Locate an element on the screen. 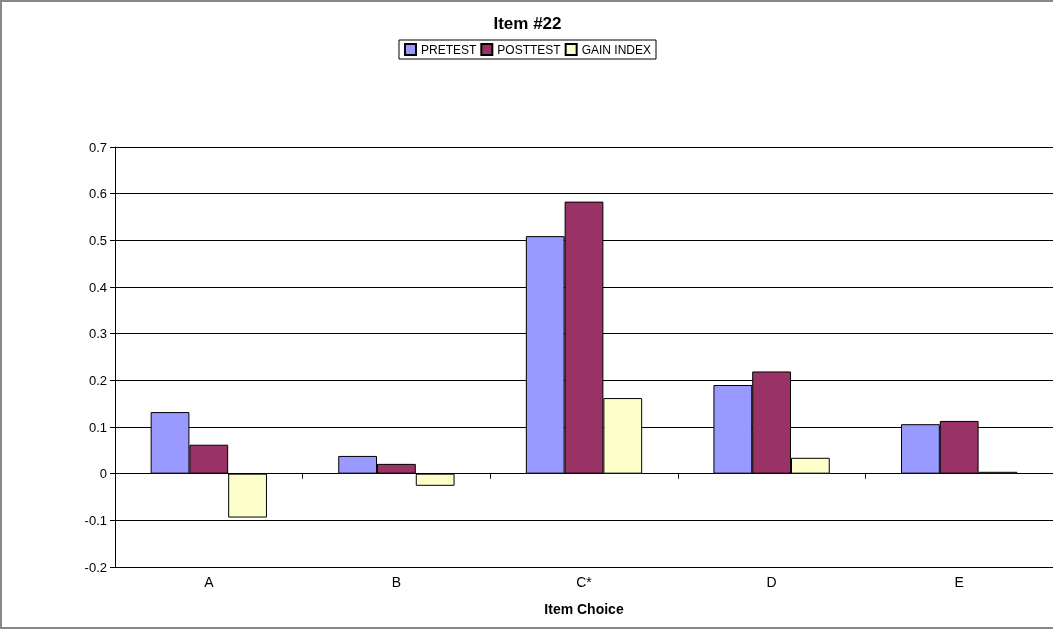 The height and width of the screenshot is (629, 1053). y-tick-label: 0.5 is located at coordinates (97, 240).